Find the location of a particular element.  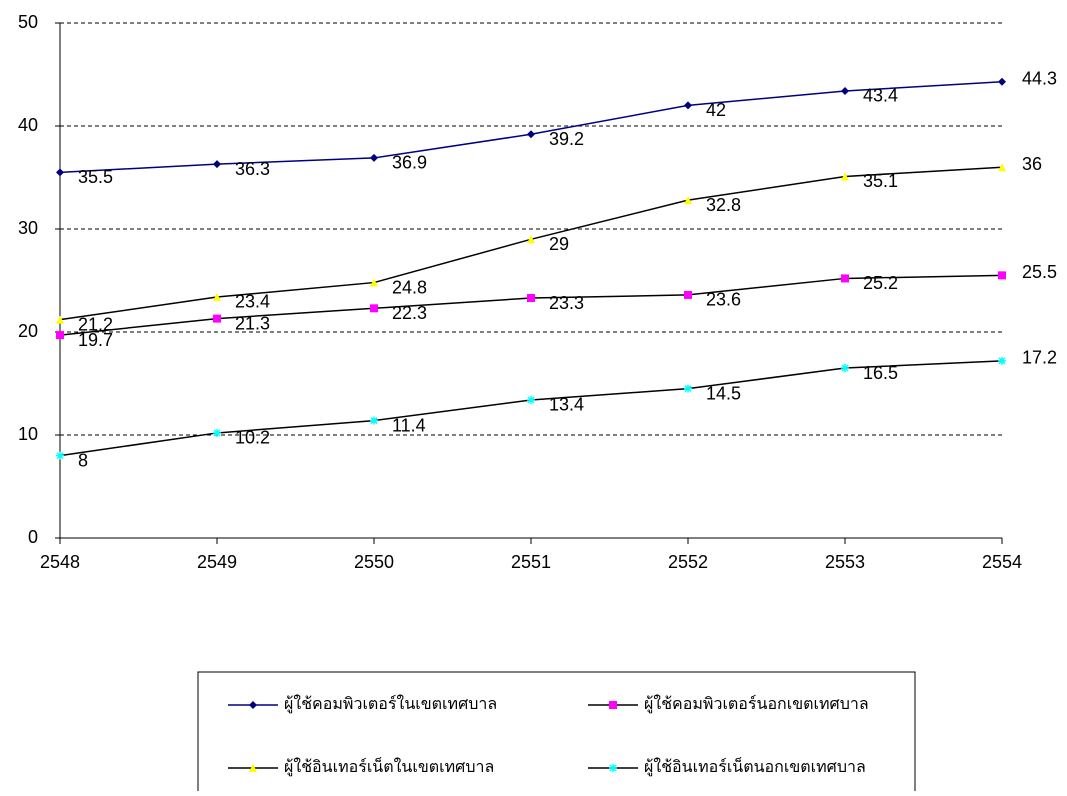

data-label: 19.7 is located at coordinates (95, 340).